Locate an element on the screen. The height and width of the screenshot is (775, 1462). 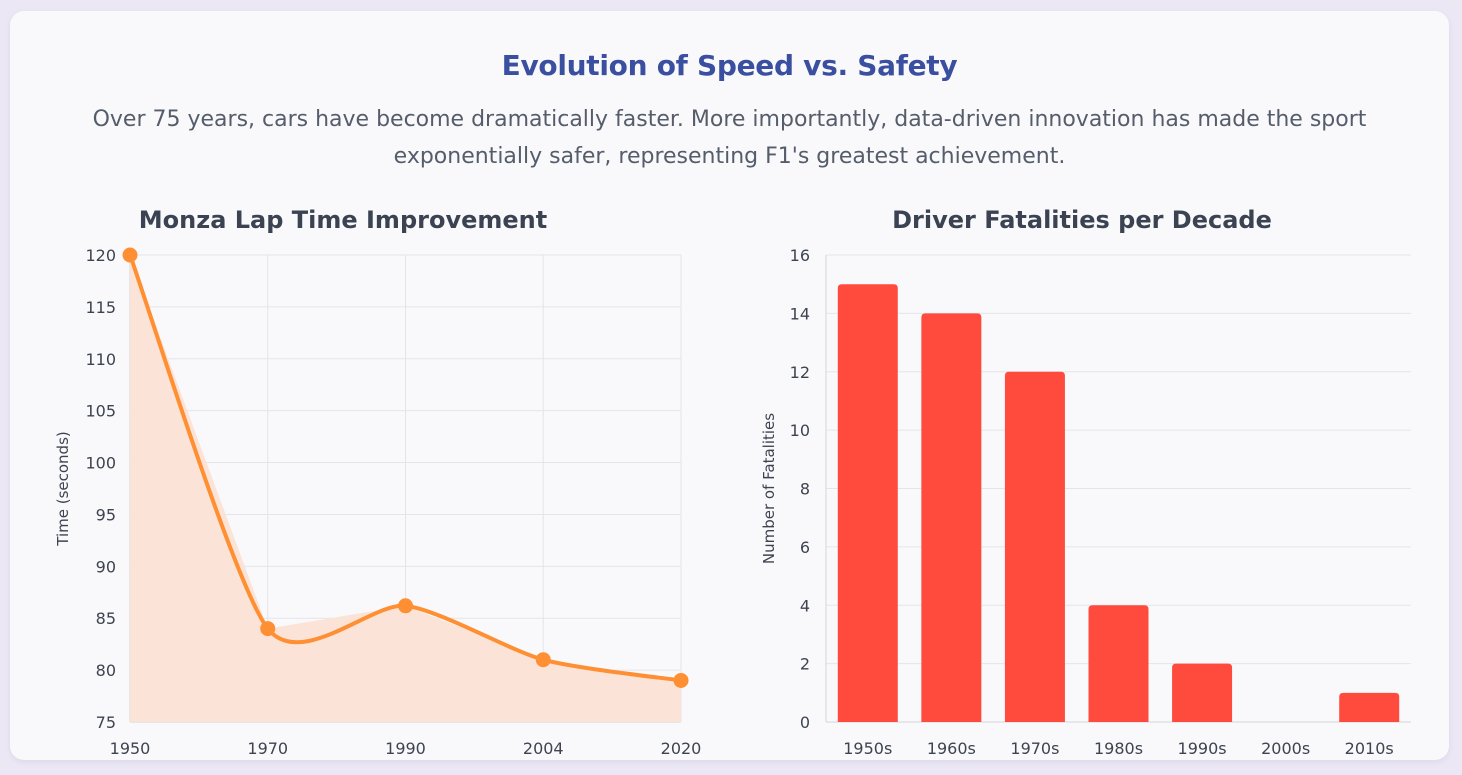
x-tick-label: 1990s is located at coordinates (1202, 748).